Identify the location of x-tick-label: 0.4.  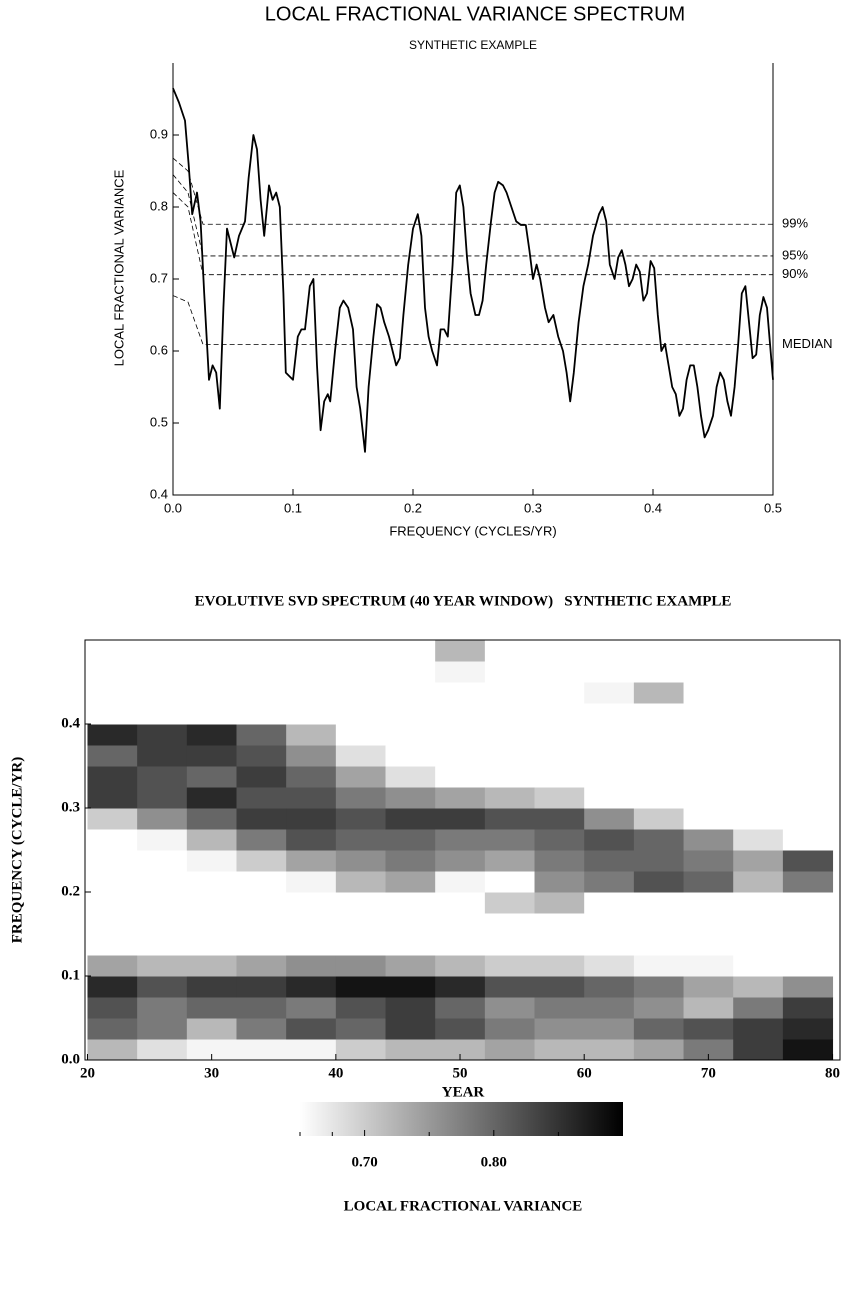
(653, 507).